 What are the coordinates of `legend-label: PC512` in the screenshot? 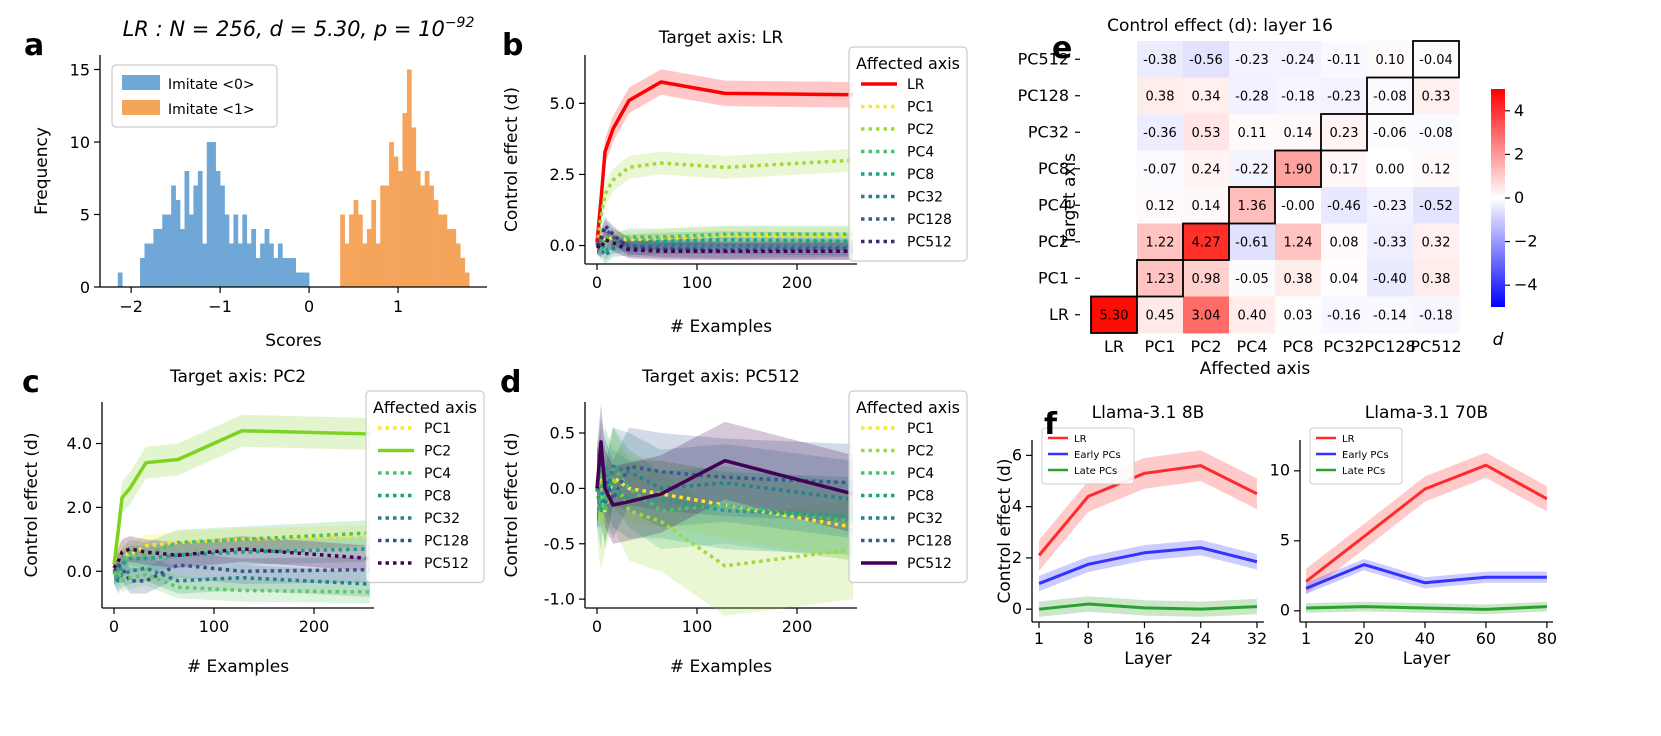 It's located at (929, 564).